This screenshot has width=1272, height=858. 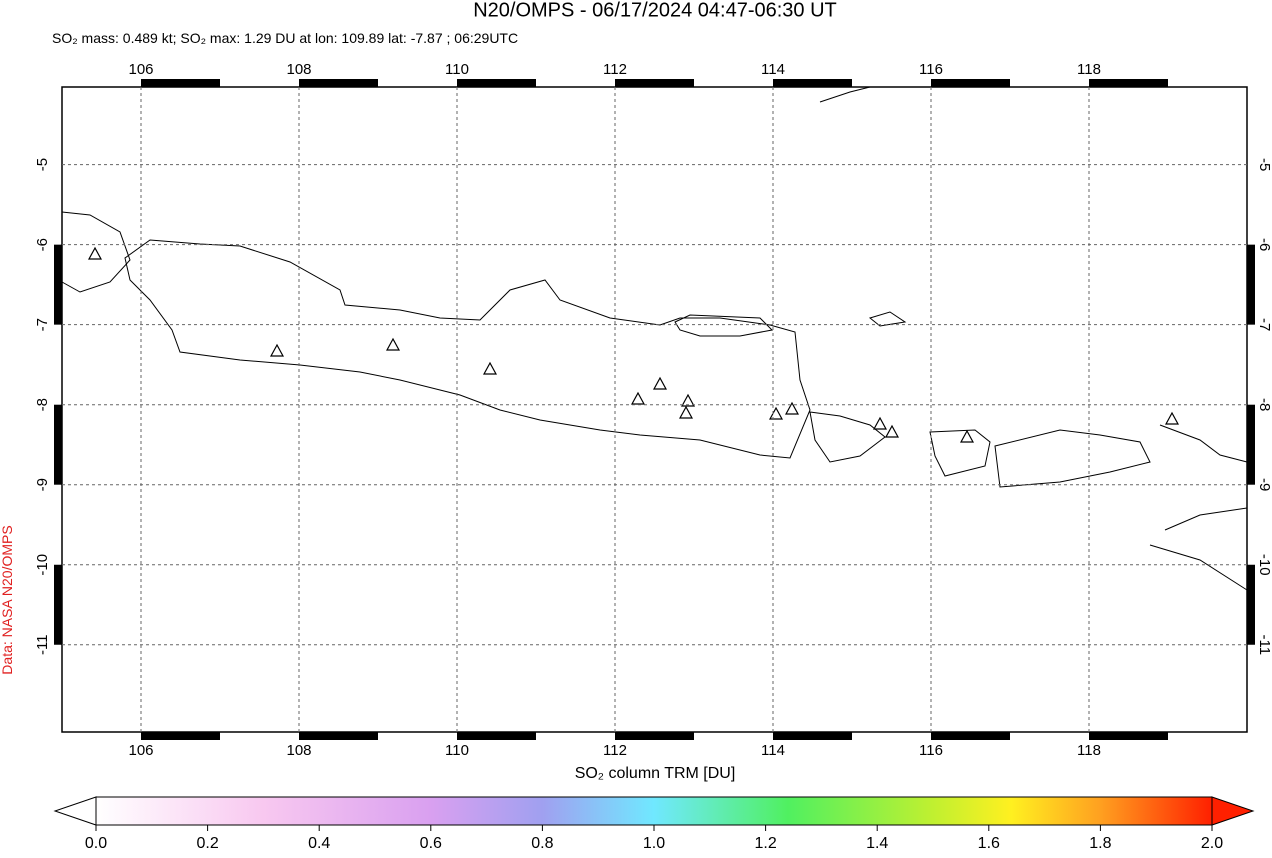 I want to click on colorbar-tick-label: 0.4, so click(x=319, y=843).